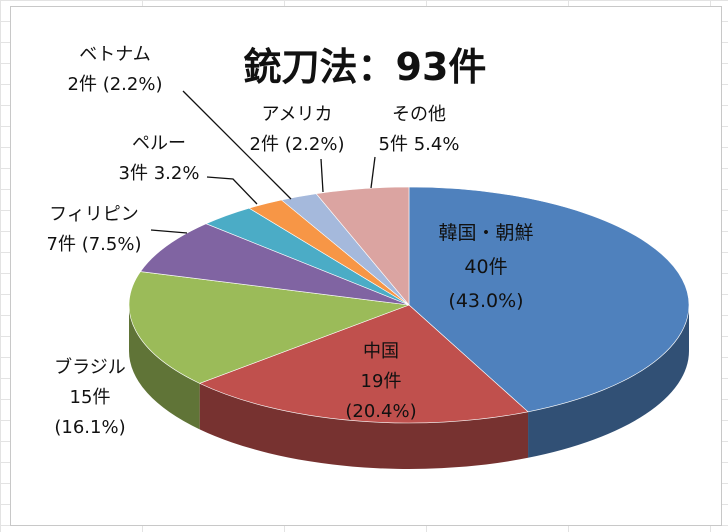 The height and width of the screenshot is (532, 728). What do you see at coordinates (114, 54) in the screenshot?
I see `slice-5-name-label: ベトナム` at bounding box center [114, 54].